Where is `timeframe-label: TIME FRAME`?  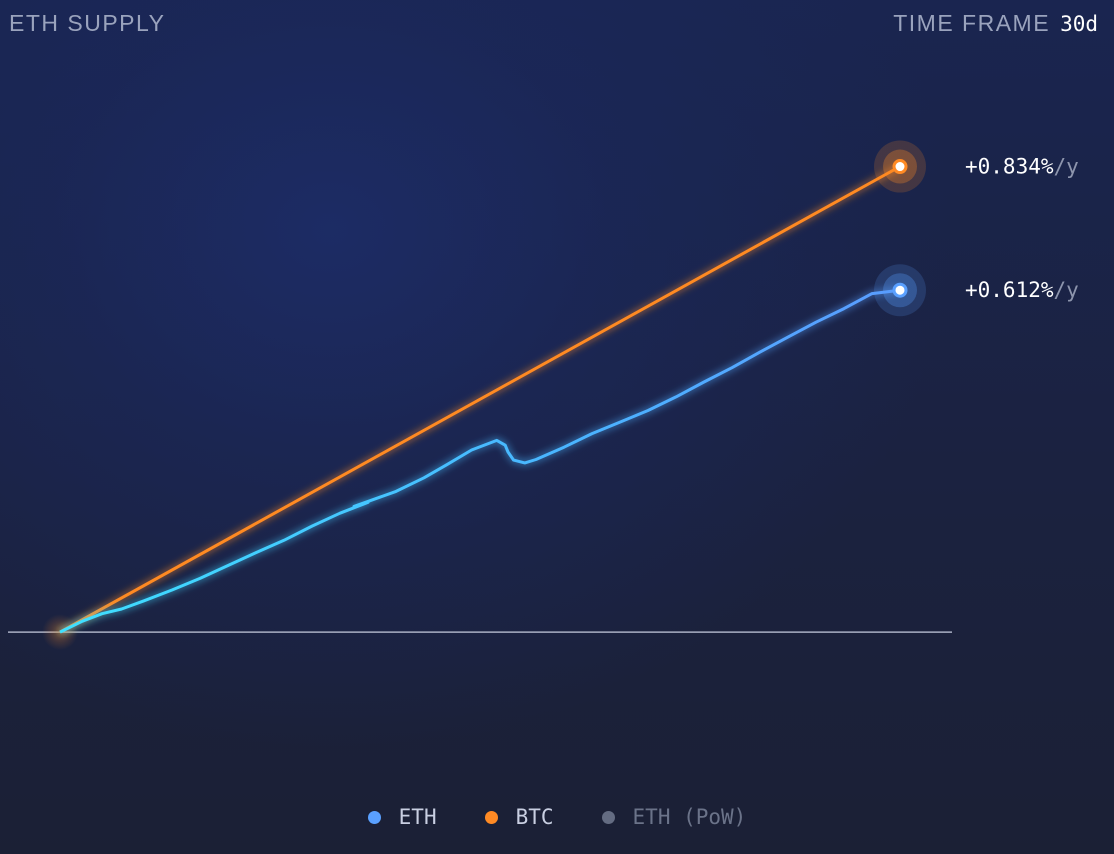 timeframe-label: TIME FRAME is located at coordinates (972, 23).